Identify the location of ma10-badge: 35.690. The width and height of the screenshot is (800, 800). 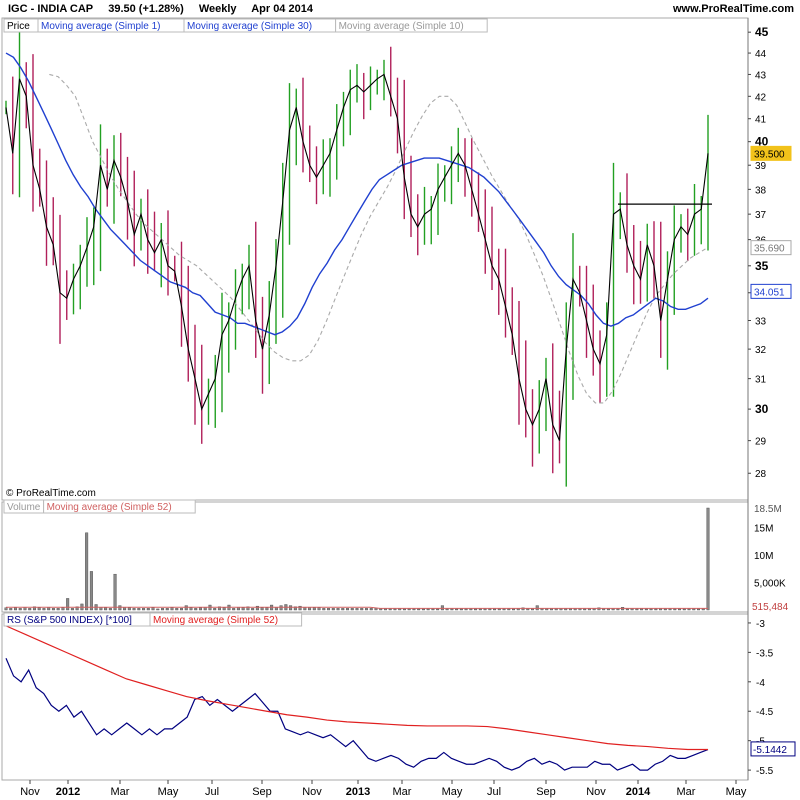
(769, 249).